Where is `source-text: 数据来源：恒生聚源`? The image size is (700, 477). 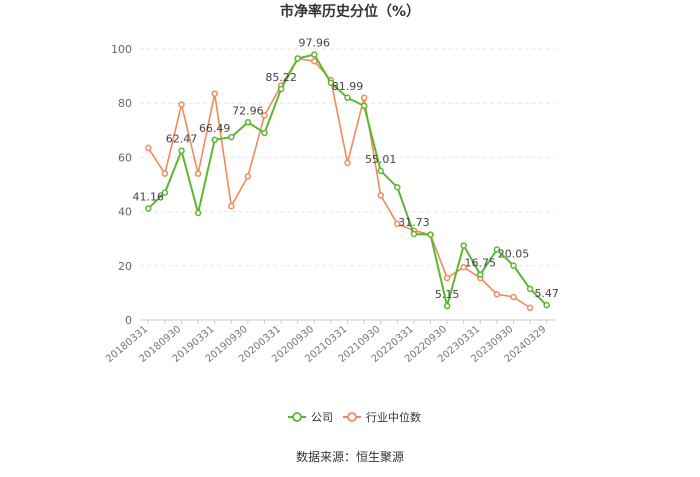
source-text: 数据来源：恒生聚源 is located at coordinates (350, 456).